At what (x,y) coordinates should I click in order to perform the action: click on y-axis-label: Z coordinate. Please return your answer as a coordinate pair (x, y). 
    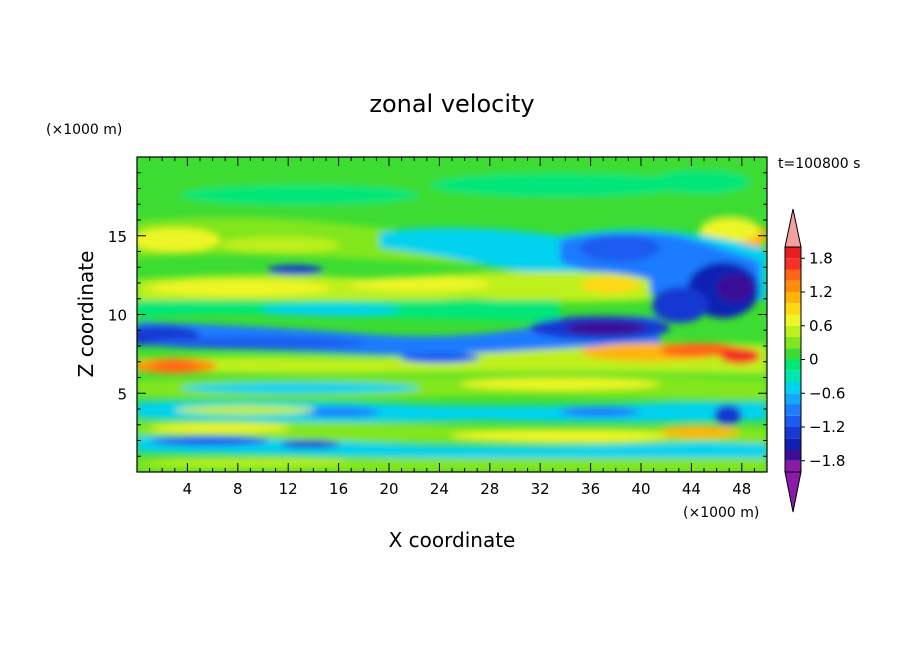
    Looking at the image, I should click on (86, 314).